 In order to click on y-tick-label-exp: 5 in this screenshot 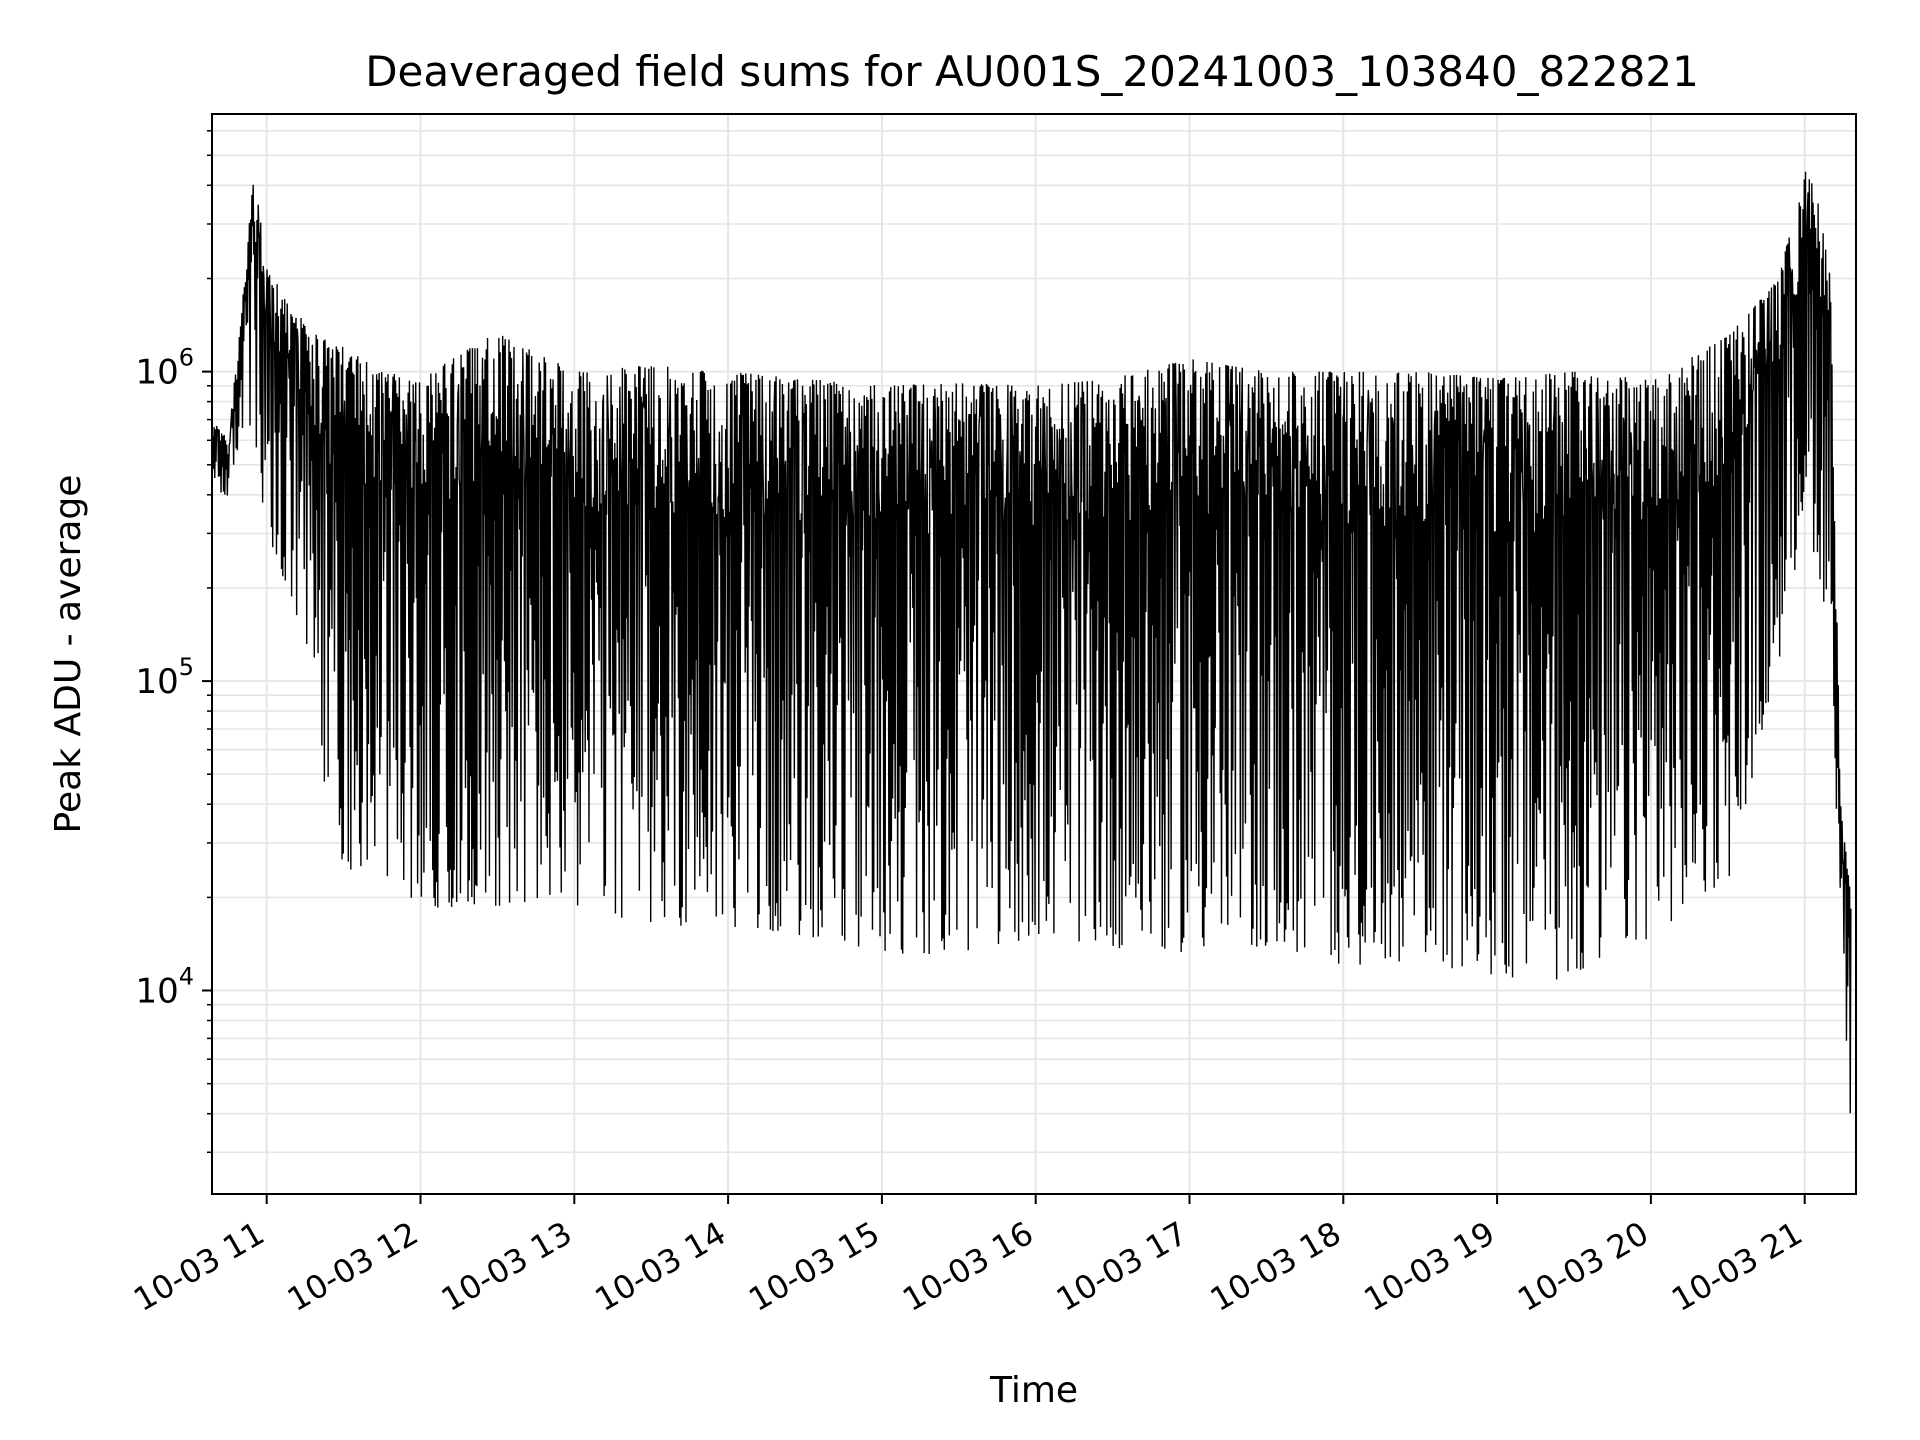, I will do `click(186, 667)`.